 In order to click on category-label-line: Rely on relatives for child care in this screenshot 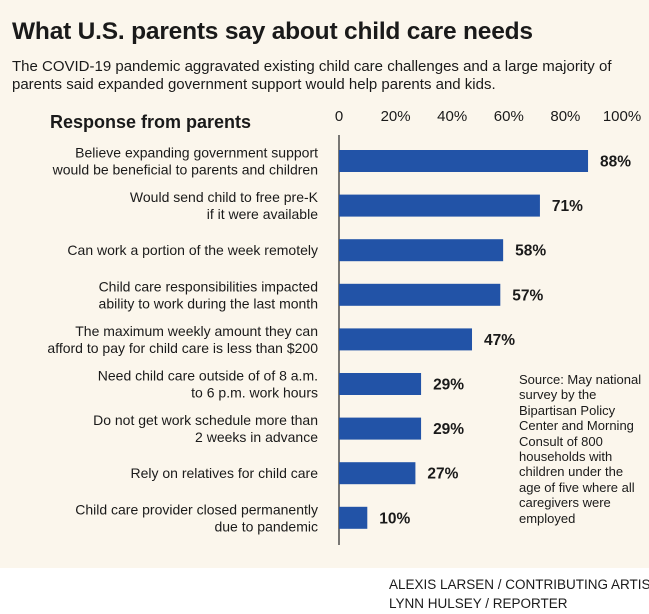, I will do `click(224, 473)`.